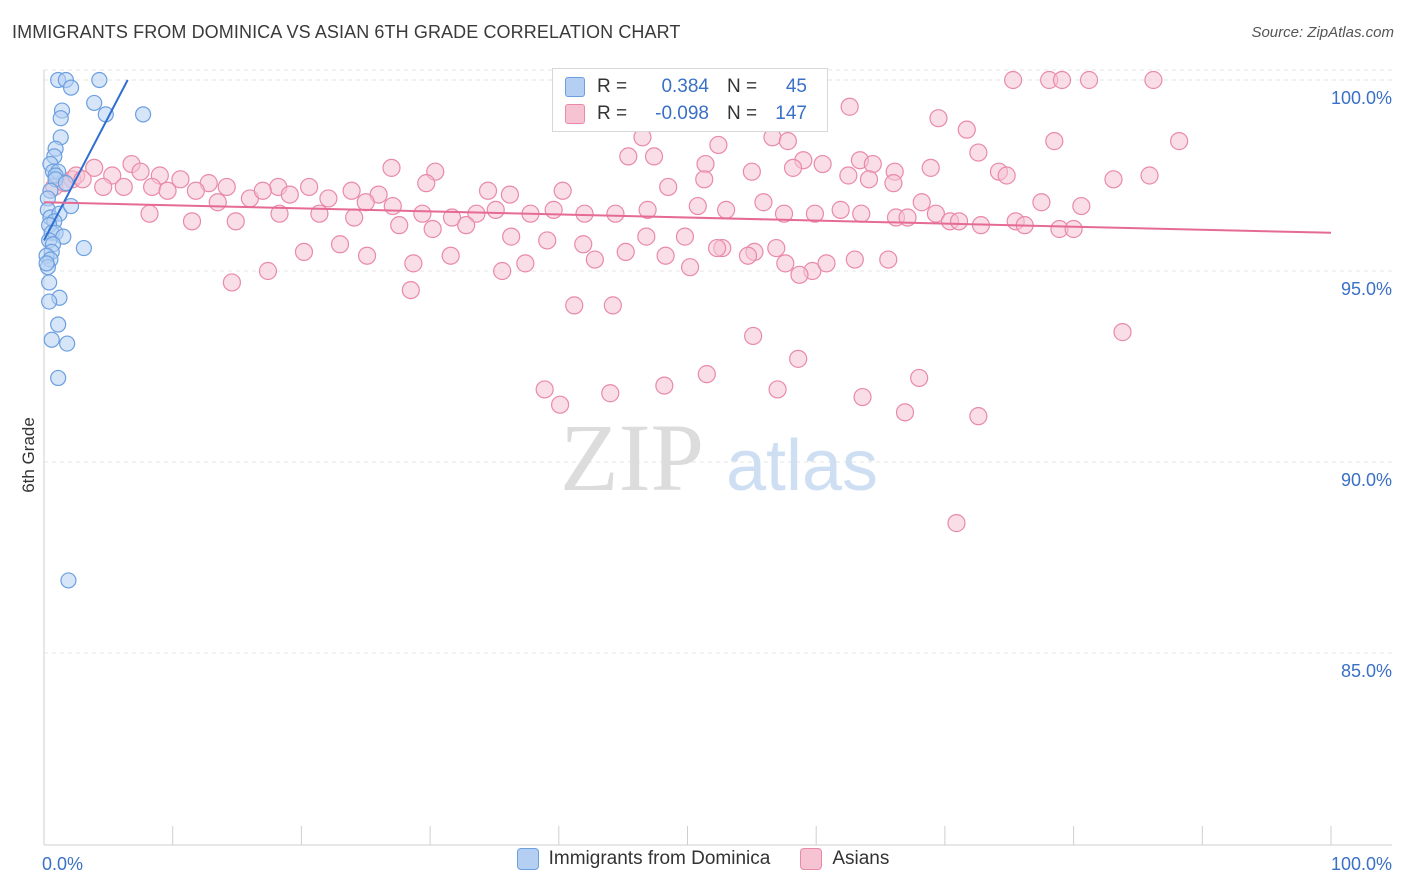  What do you see at coordinates (659, 858) in the screenshot?
I see `legend-label-dominica: Immigrants from Dominica` at bounding box center [659, 858].